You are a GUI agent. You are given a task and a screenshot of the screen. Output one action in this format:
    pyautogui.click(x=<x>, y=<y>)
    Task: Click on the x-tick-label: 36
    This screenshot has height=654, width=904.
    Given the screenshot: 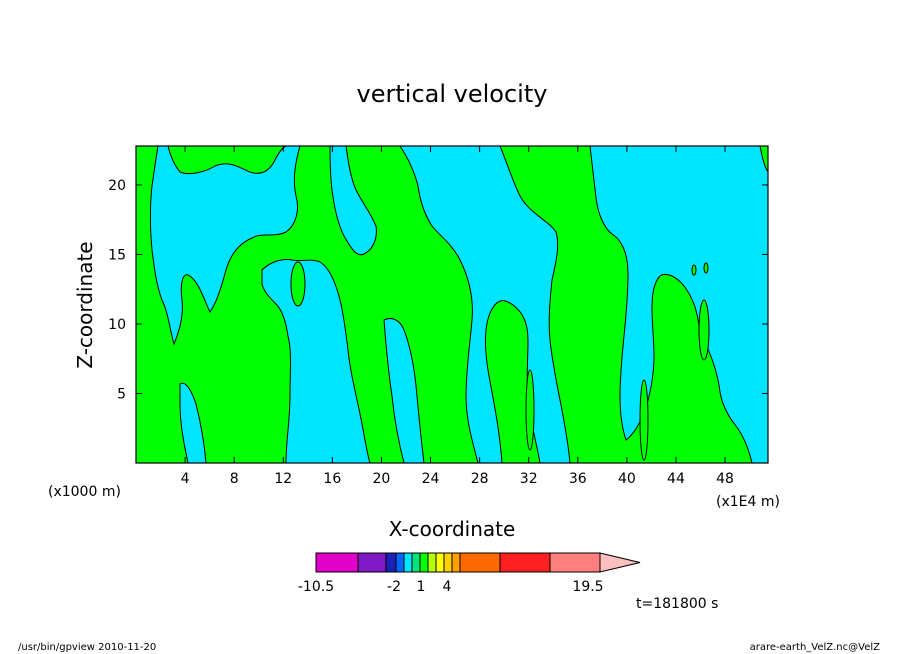 What is the action you would take?
    pyautogui.click(x=578, y=479)
    